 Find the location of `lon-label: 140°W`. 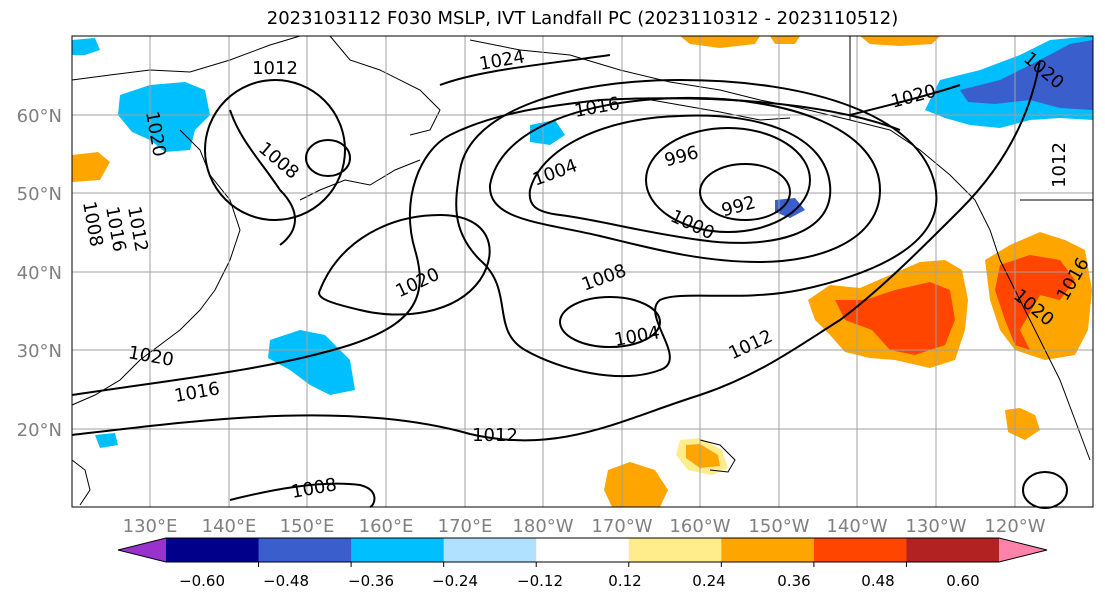

lon-label: 140°W is located at coordinates (856, 526).